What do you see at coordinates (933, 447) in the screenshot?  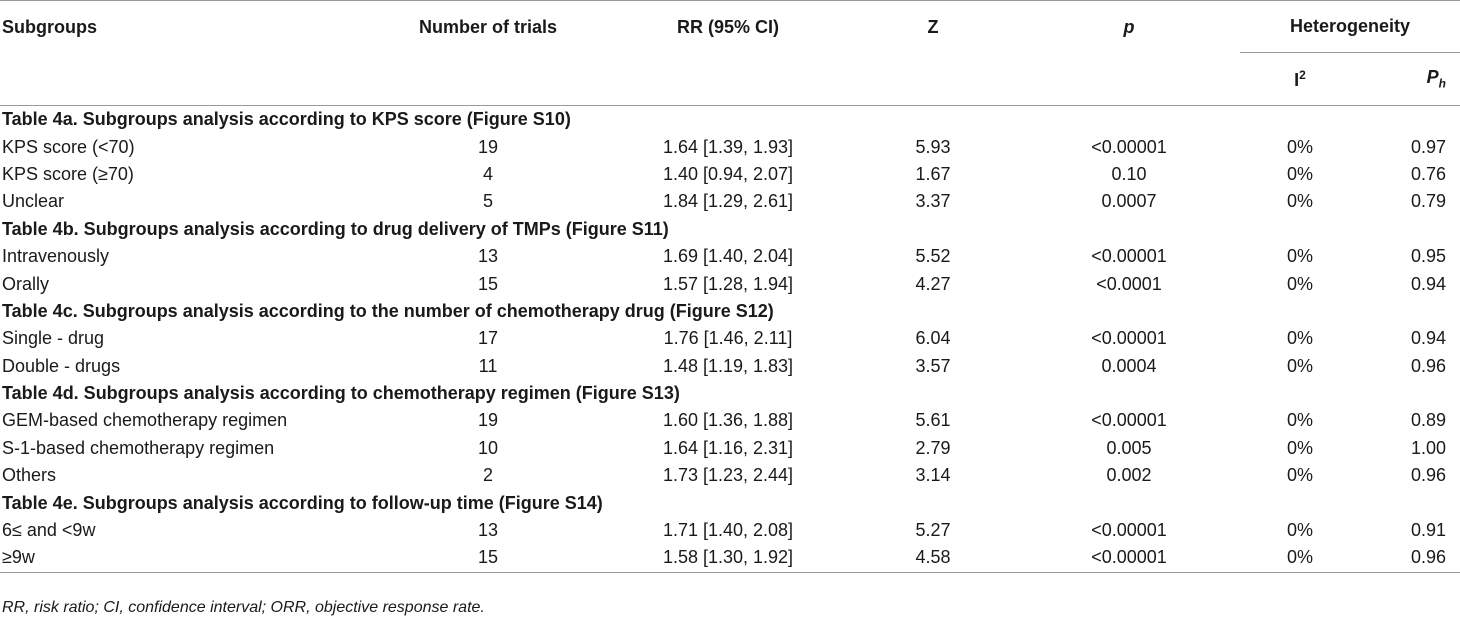 I see `cell-z: 2.79` at bounding box center [933, 447].